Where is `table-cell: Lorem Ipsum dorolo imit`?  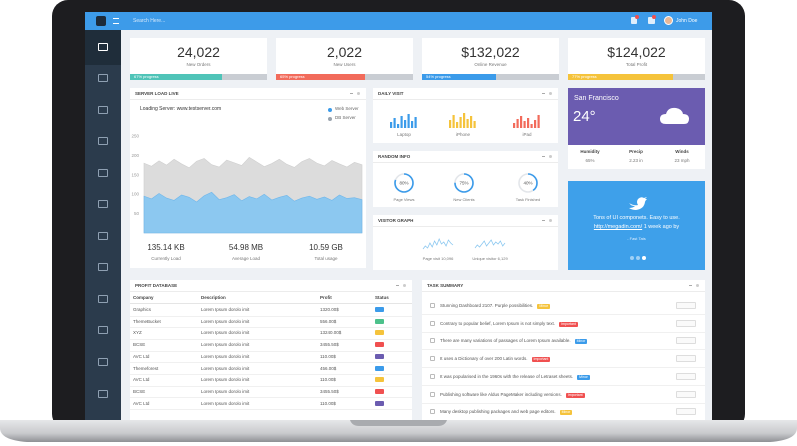 table-cell: Lorem Ipsum dorolo imit is located at coordinates (225, 345).